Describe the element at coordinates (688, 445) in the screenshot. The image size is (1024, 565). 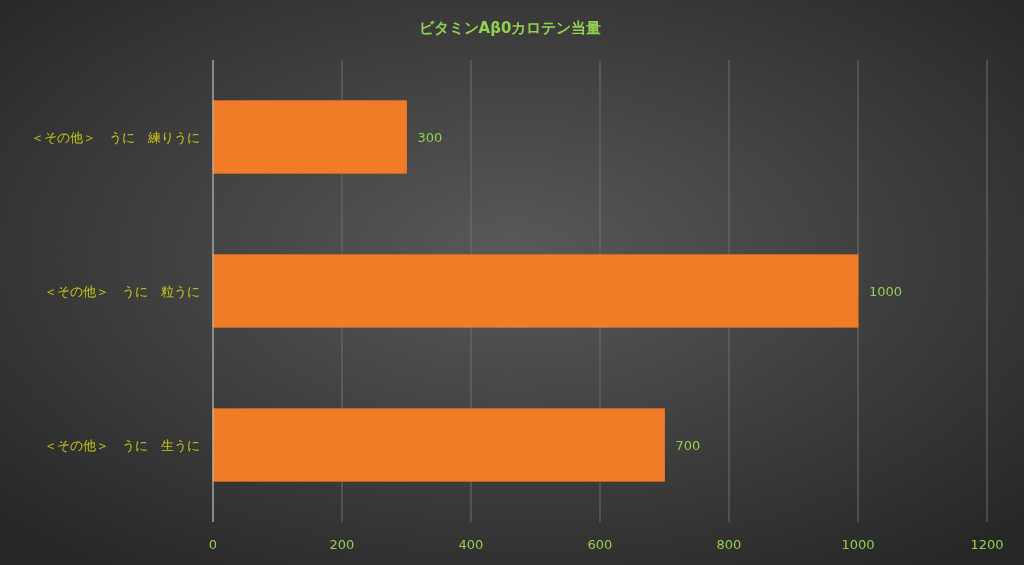
I see `data-label: 700` at that location.